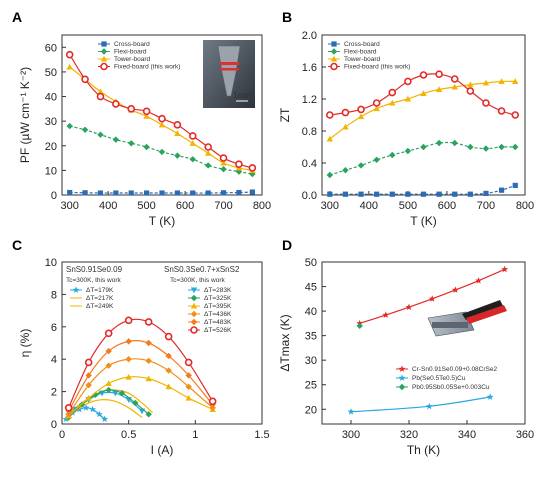 This screenshot has height=480, width=554. What do you see at coordinates (431, 378) in the screenshot?
I see `legend-item: Pb(Se0.5Te0.5)Cu` at bounding box center [431, 378].